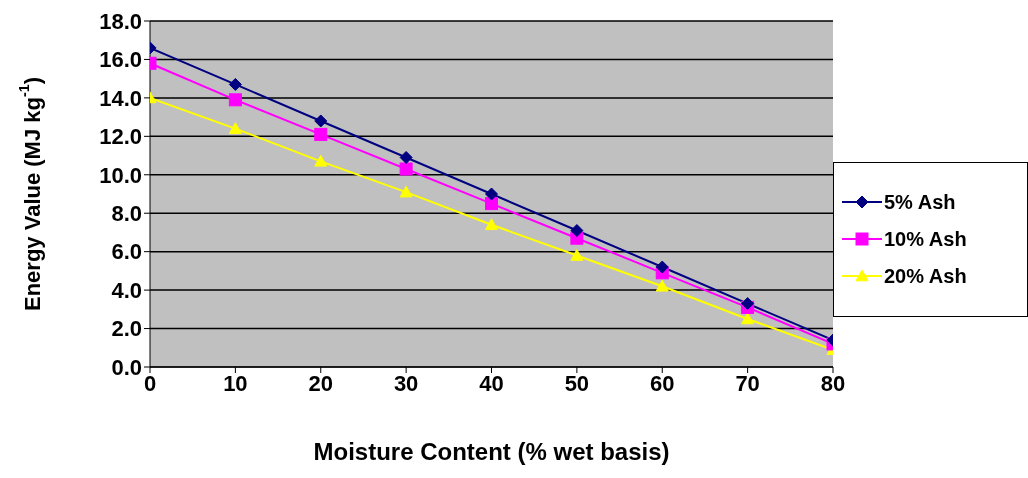  Describe the element at coordinates (833, 383) in the screenshot. I see `x-tick-label: 80` at that location.